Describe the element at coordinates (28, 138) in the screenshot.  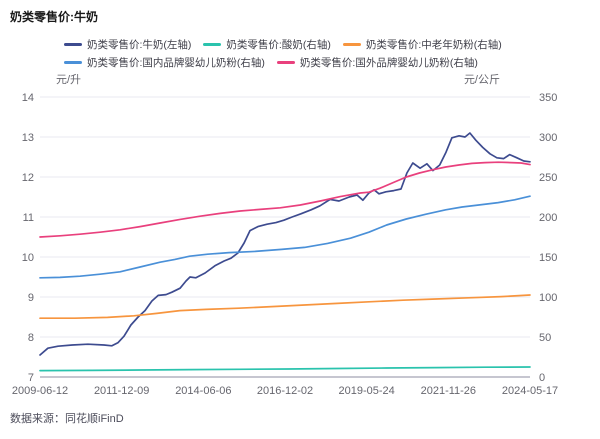
I see `left-axis-tick: 13` at that location.